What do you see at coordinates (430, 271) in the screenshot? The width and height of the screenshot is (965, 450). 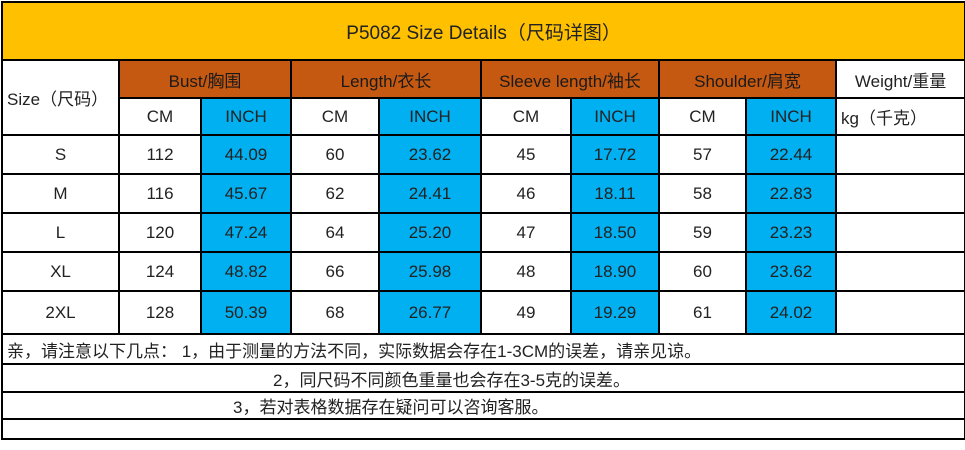 I see `cell: 25.98` at bounding box center [430, 271].